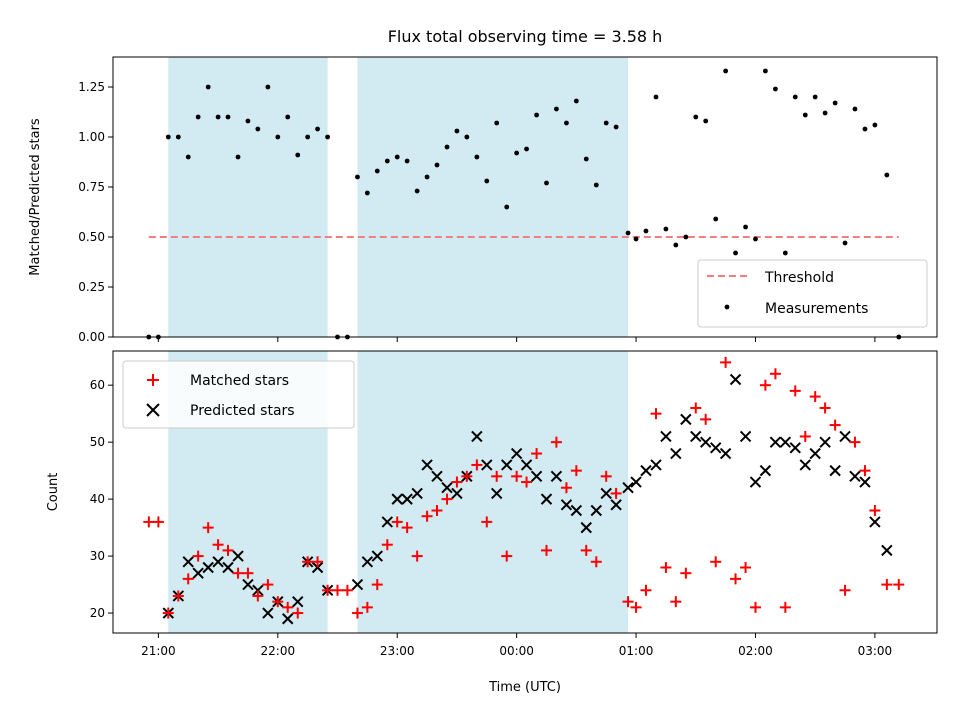  What do you see at coordinates (812, 293) in the screenshot?
I see `top-legend: Threshold Measurements` at bounding box center [812, 293].